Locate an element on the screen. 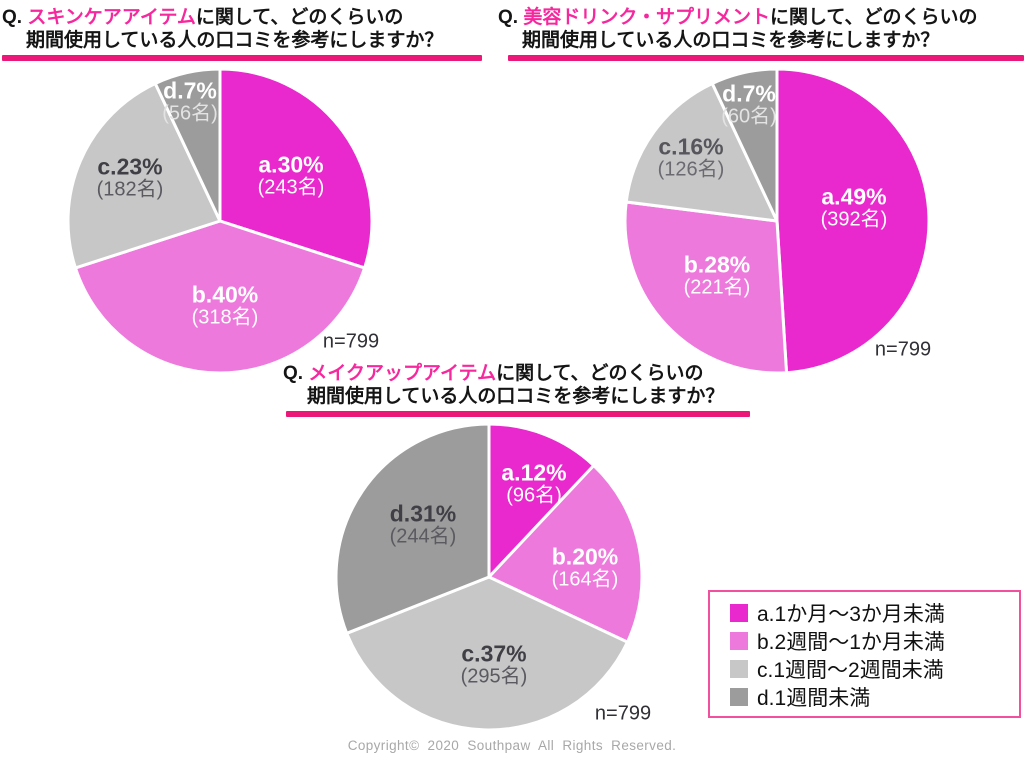 The image size is (1024, 767). question-line1: Q. メイクアップアイテムに関して、どのくらいの is located at coordinates (493, 373).